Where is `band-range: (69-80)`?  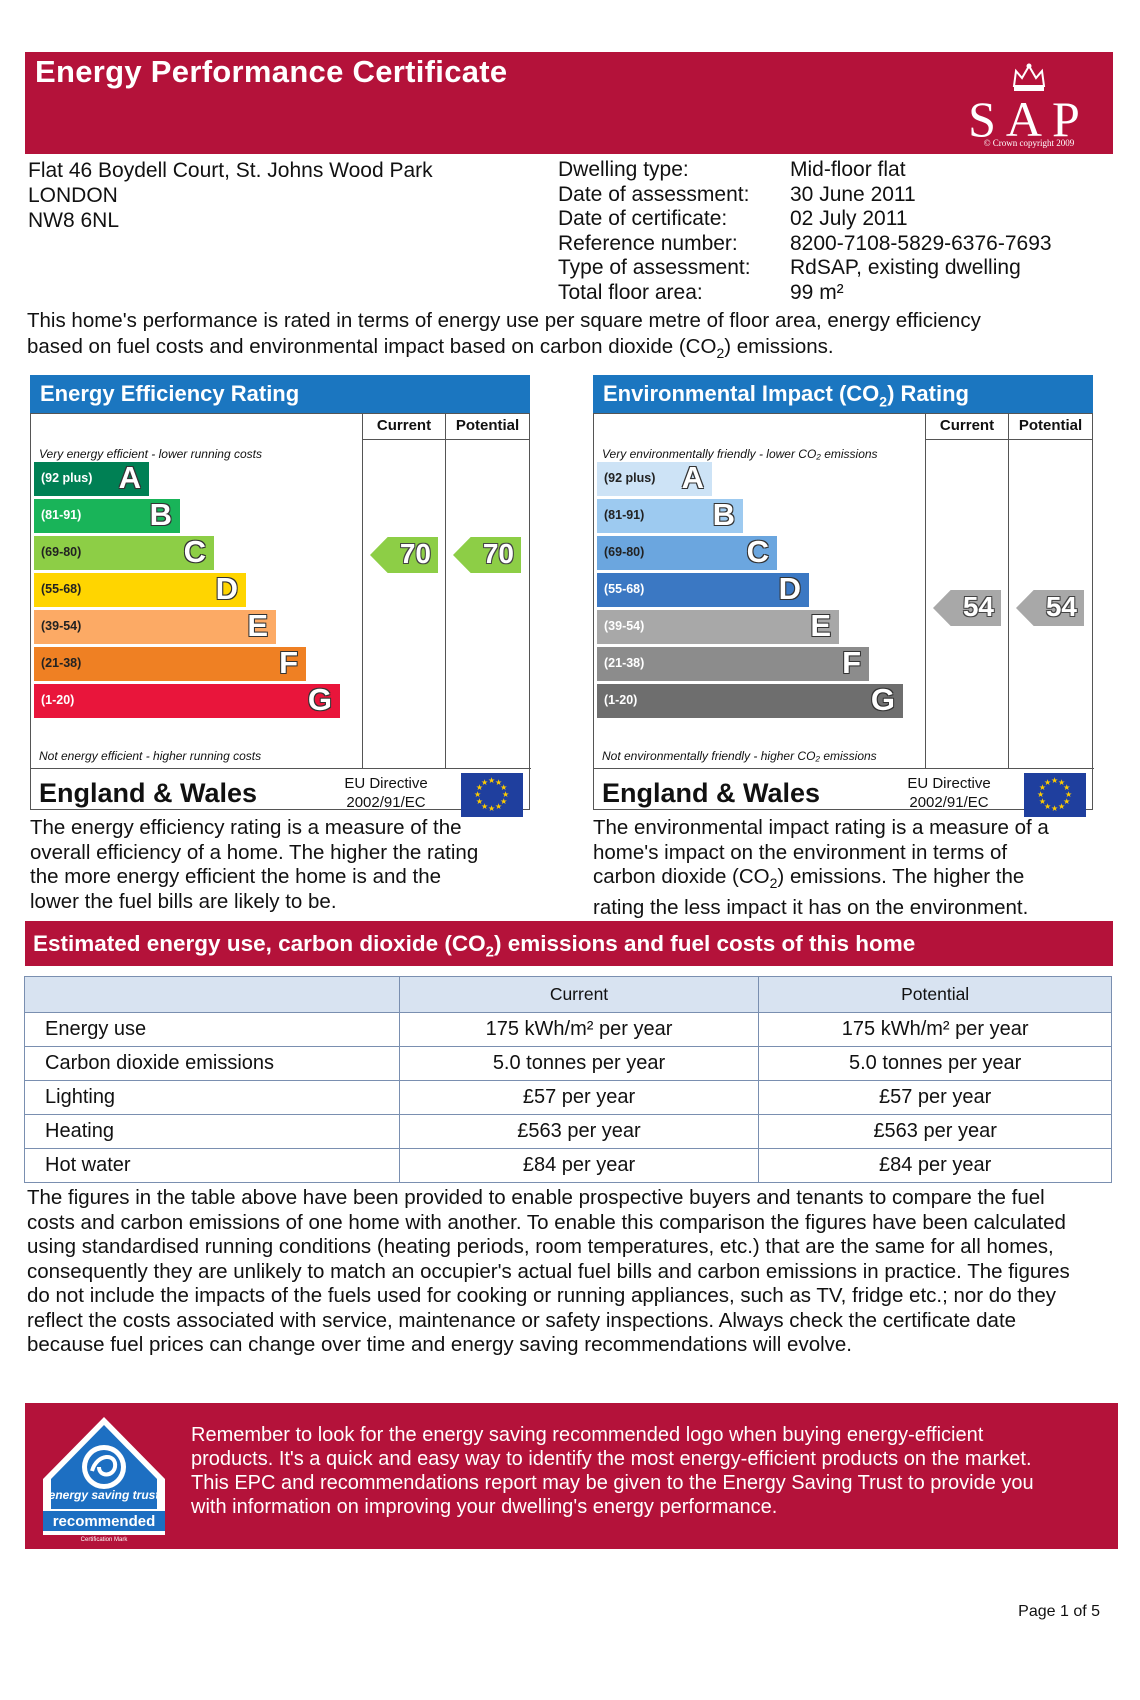 band-range: (69-80) is located at coordinates (624, 552).